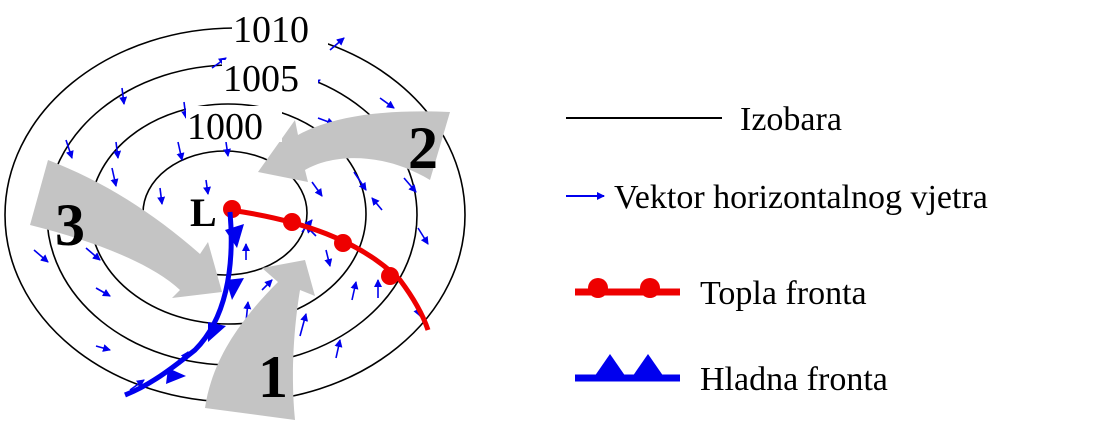 The height and width of the screenshot is (425, 1104). What do you see at coordinates (423, 148) in the screenshot?
I see `airflow-number-2: 2` at bounding box center [423, 148].